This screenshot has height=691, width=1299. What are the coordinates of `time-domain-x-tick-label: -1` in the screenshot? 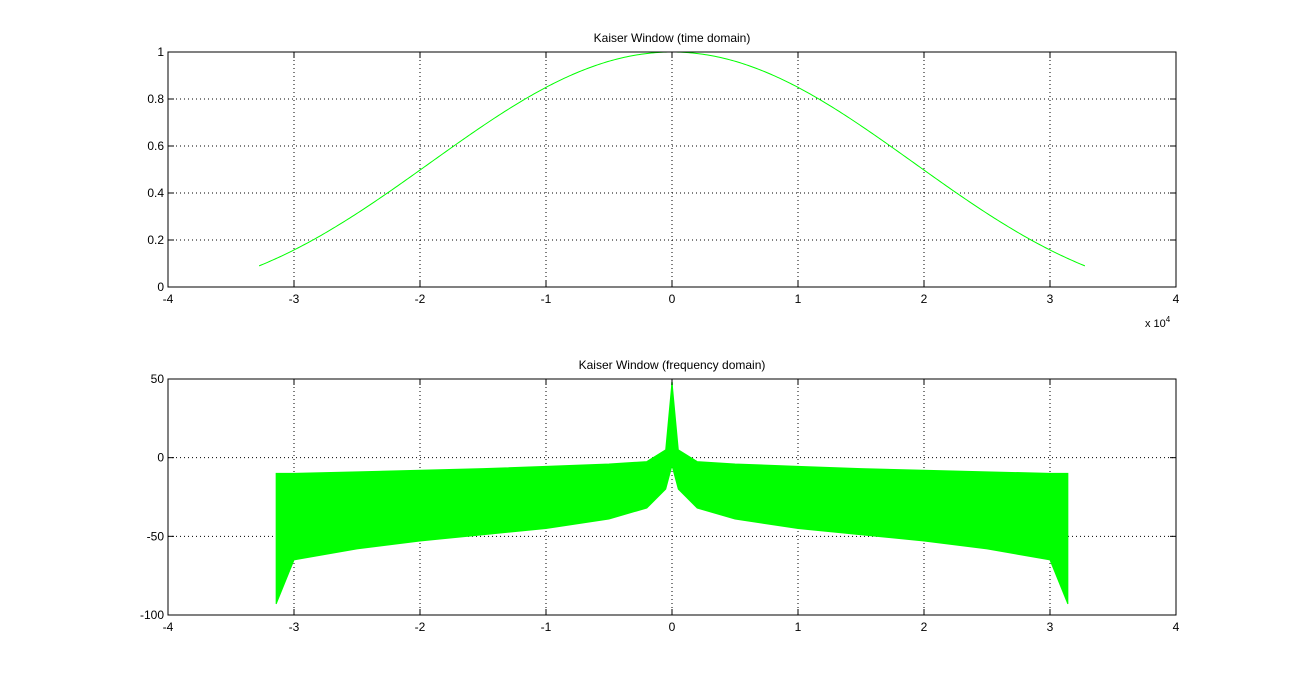 It's located at (546, 299).